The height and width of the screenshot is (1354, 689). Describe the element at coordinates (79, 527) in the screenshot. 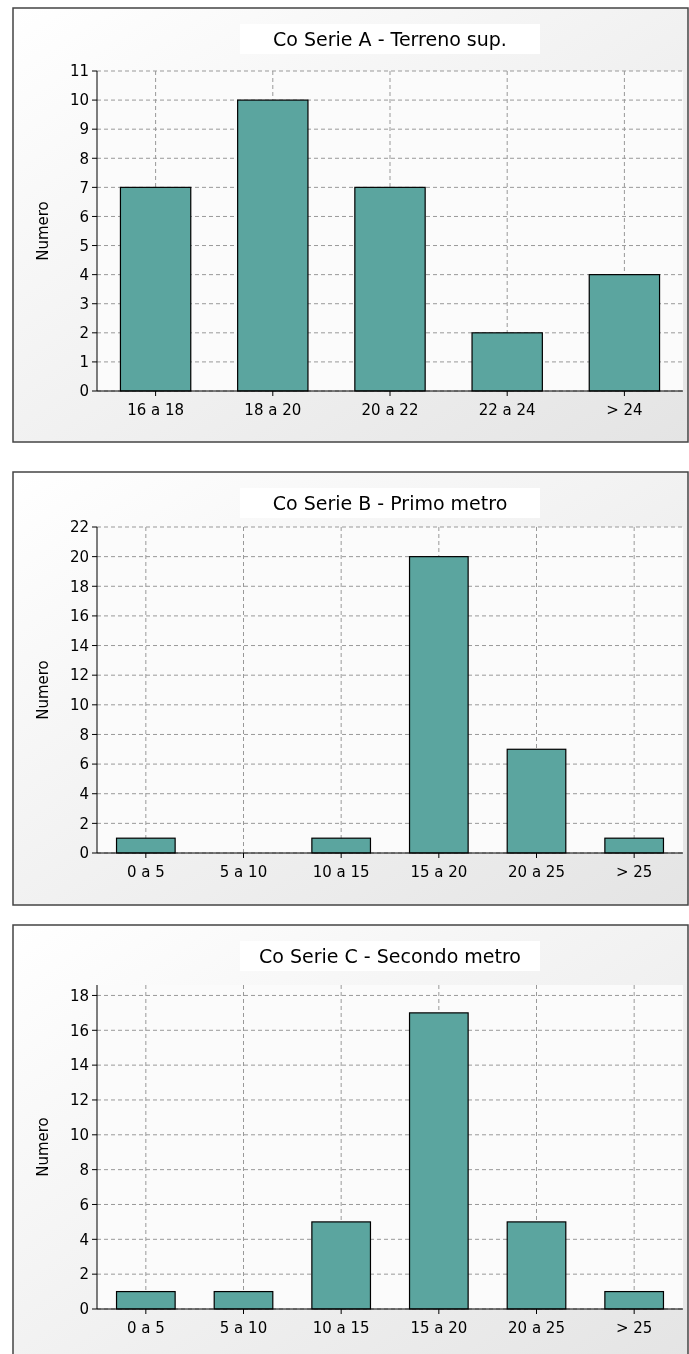

I see `y-tick-label: 22` at that location.